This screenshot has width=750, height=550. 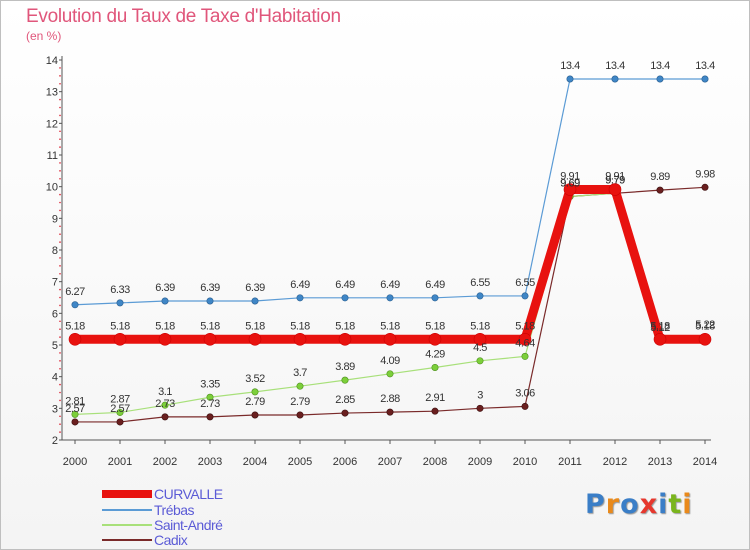 What do you see at coordinates (663, 504) in the screenshot?
I see `logo-letter: i` at bounding box center [663, 504].